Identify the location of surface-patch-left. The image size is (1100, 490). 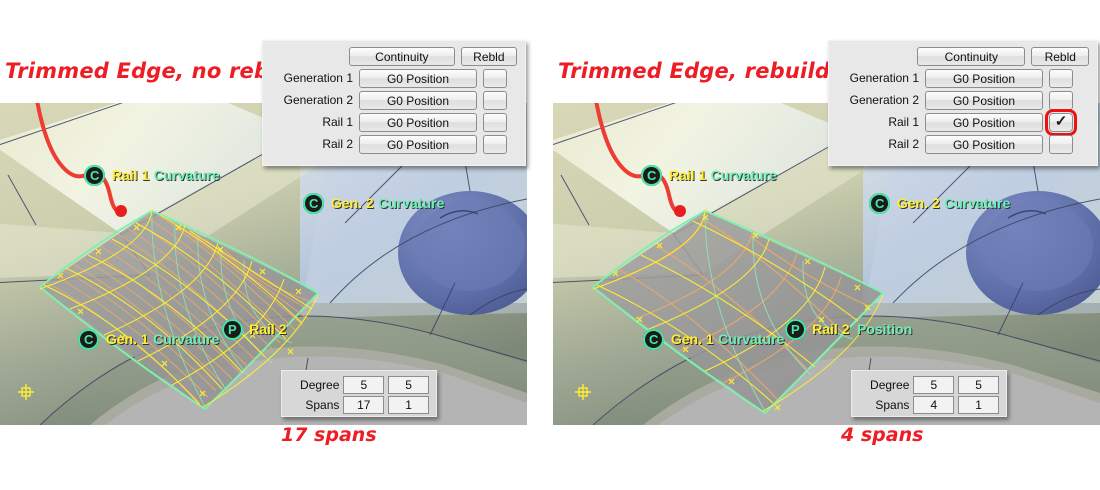
(168, 309).